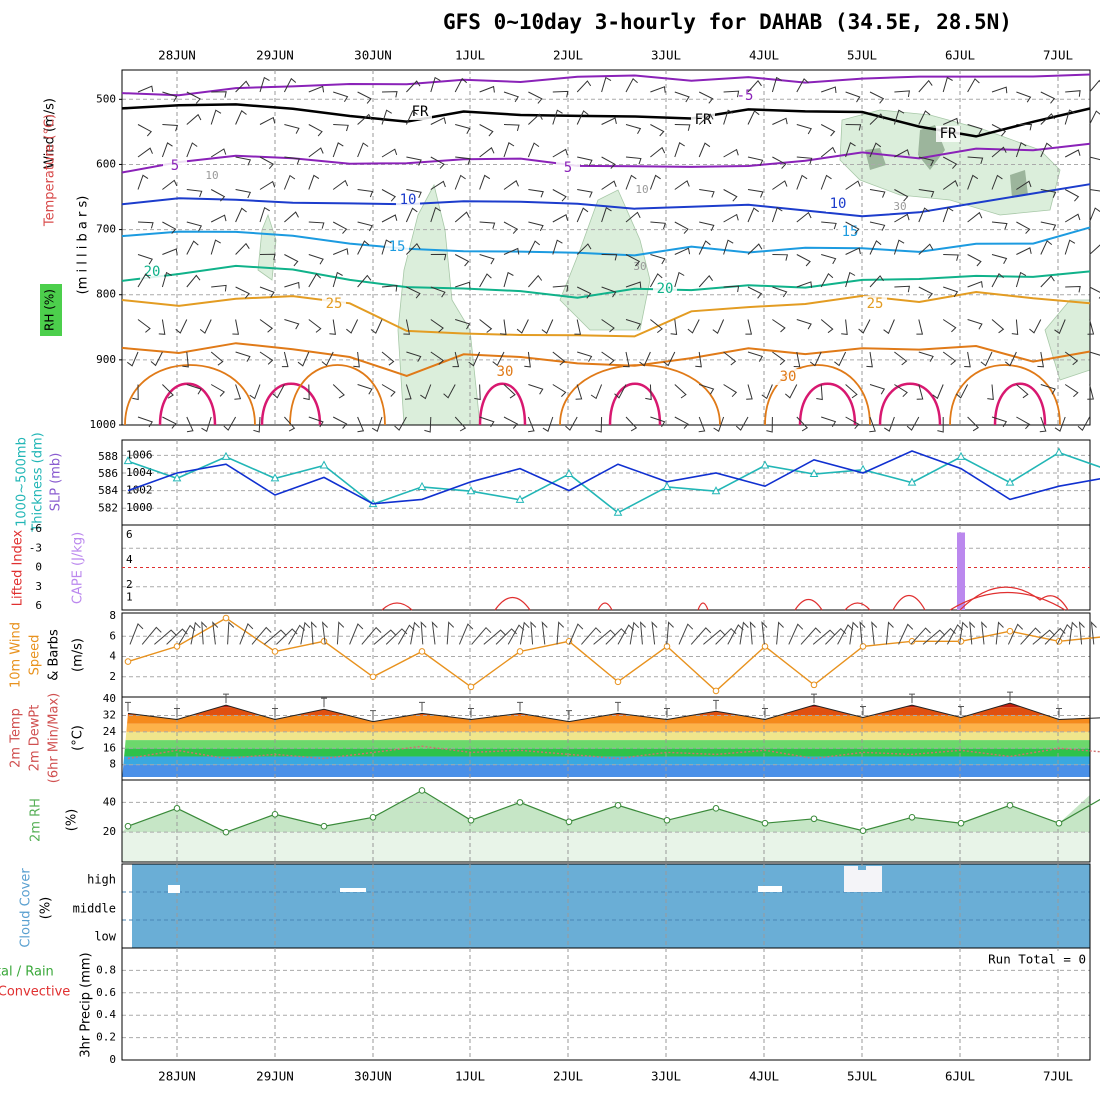 The image size is (1100, 1100). Describe the element at coordinates (106, 98) in the screenshot. I see `upper-tick-500: 500` at that location.